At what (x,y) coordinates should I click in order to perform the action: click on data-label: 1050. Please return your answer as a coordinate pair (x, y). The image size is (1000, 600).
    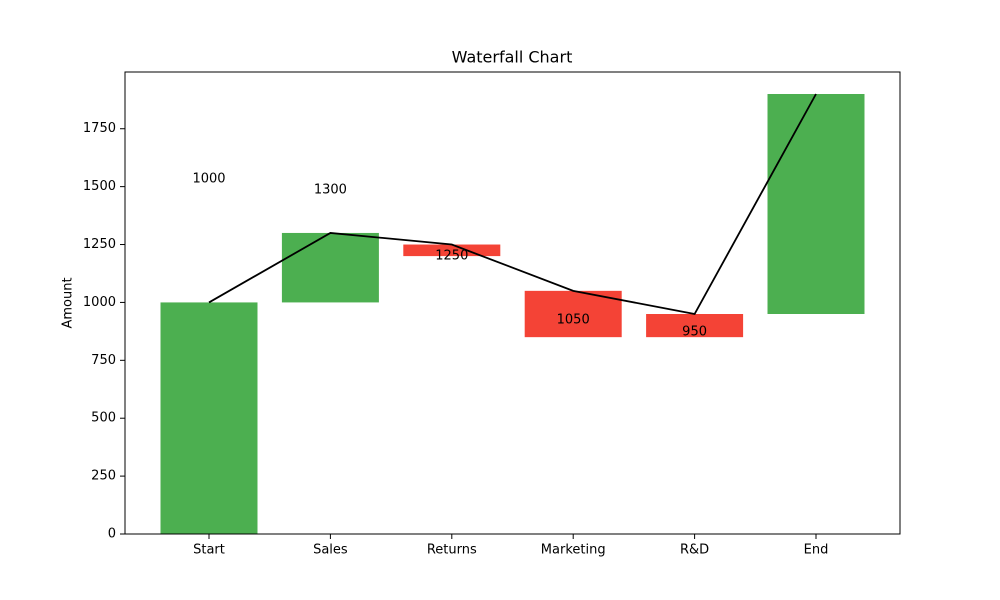
    Looking at the image, I should click on (573, 320).